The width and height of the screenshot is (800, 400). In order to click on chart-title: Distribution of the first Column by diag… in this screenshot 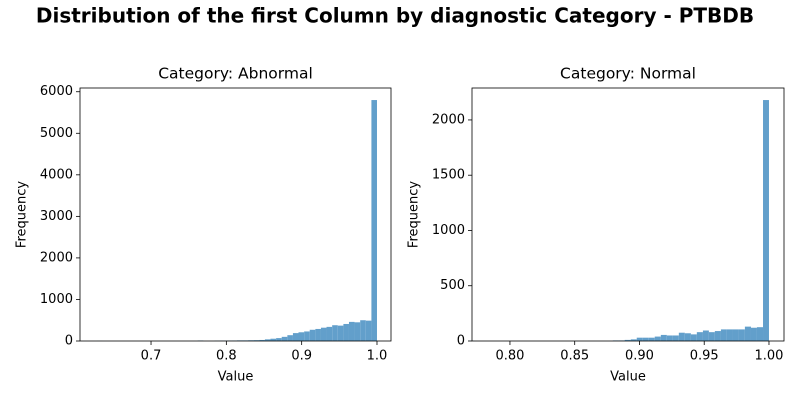, I will do `click(395, 16)`.